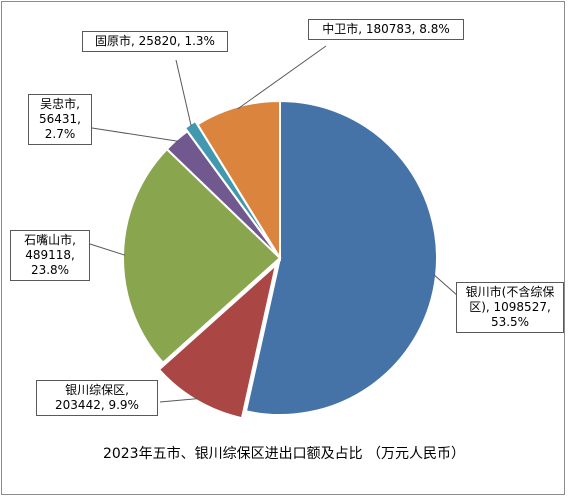 The height and width of the screenshot is (498, 568). I want to click on label-line: 区), 1098527,, so click(510, 307).